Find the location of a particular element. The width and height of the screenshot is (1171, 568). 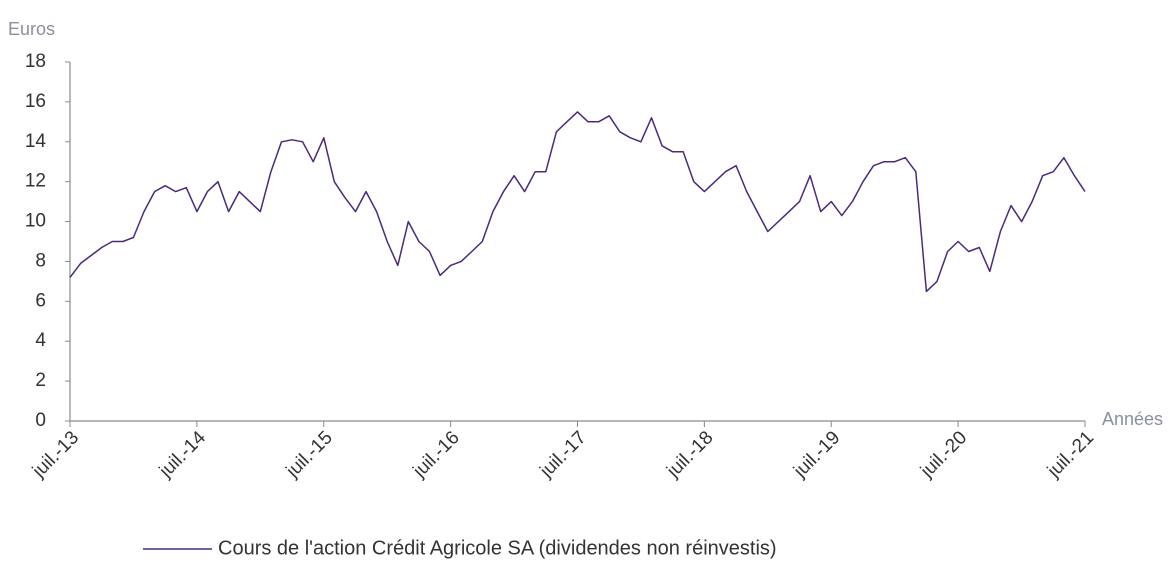

y-axis-label: Euros is located at coordinates (31, 29).